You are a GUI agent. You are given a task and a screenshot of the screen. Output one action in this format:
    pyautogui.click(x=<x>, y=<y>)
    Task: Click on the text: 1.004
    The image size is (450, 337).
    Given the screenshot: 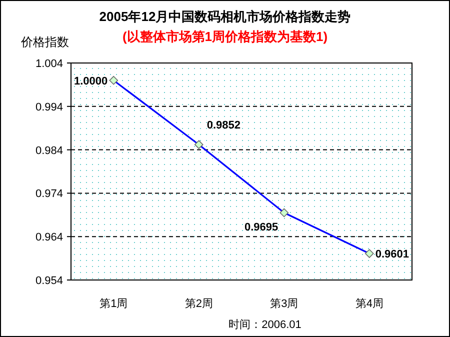 What is the action you would take?
    pyautogui.click(x=49, y=64)
    